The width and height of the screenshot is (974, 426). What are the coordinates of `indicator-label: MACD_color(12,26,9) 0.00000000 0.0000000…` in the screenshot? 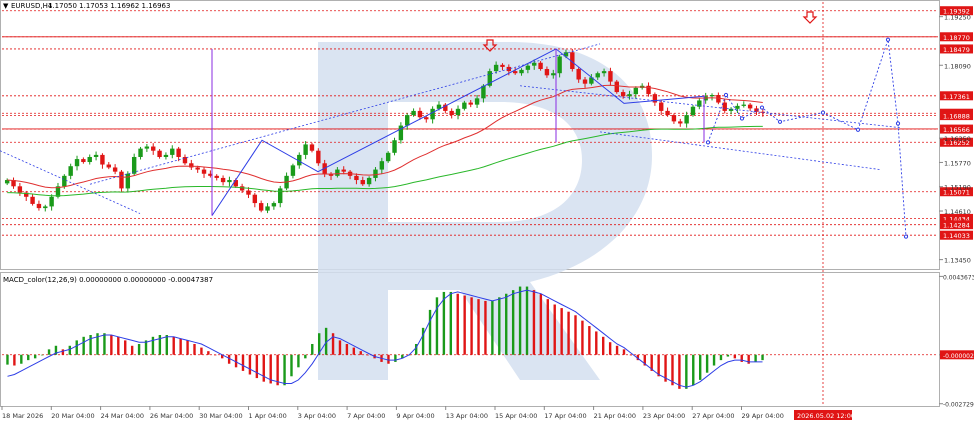 It's located at (108, 280).